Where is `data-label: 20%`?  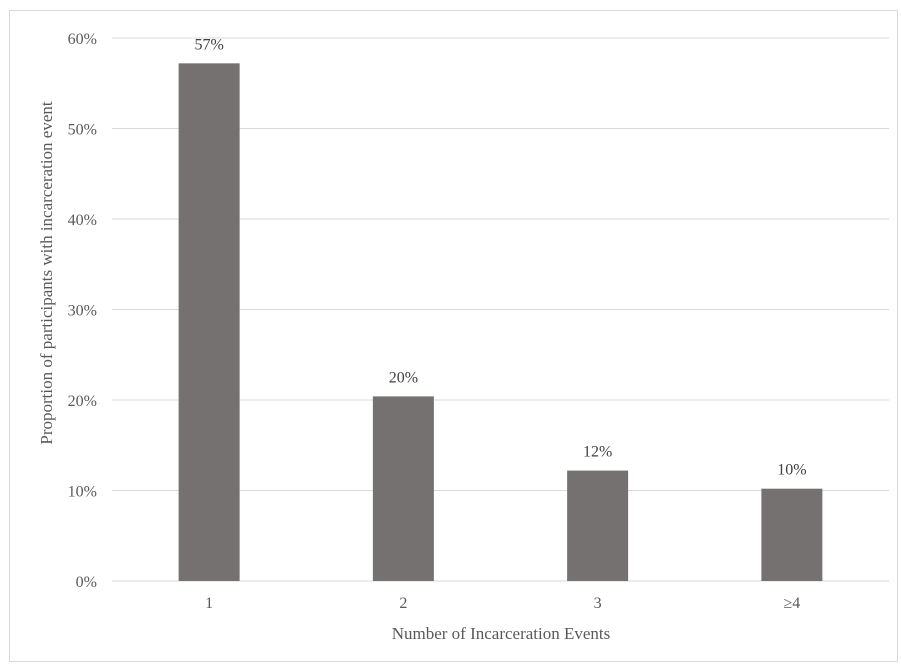
data-label: 20% is located at coordinates (403, 377).